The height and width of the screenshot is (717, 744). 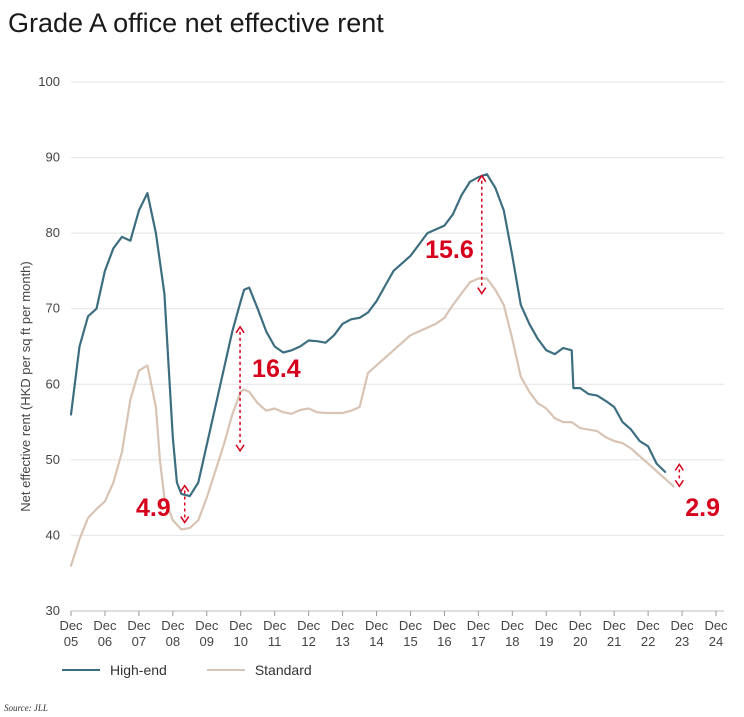 I want to click on x-tick-label-year: 20, so click(x=580, y=641).